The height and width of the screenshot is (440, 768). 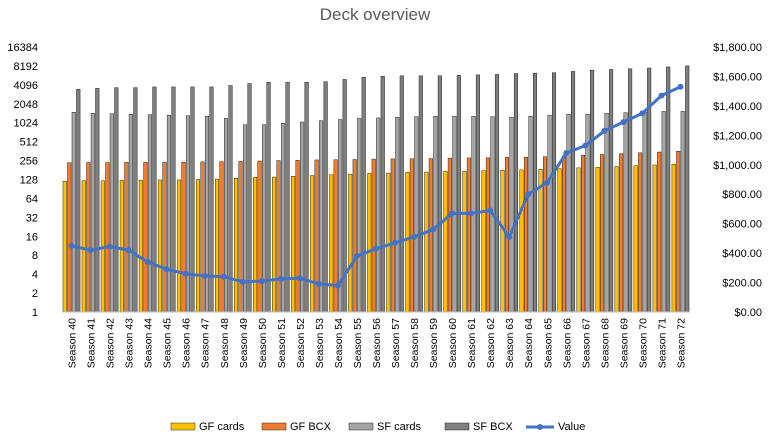 What do you see at coordinates (737, 136) in the screenshot?
I see `right-tick-label: $1,200.00` at bounding box center [737, 136].